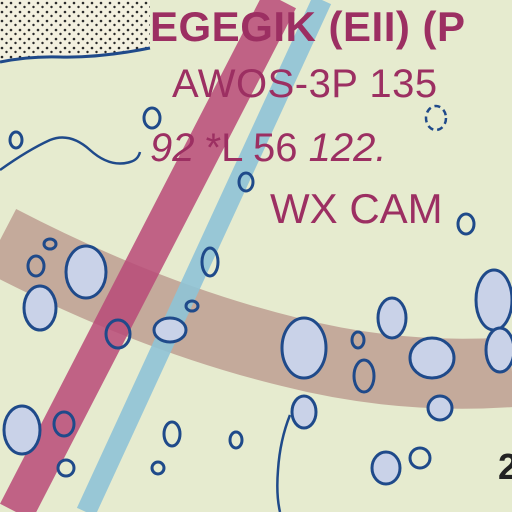  Describe the element at coordinates (75, 31) in the screenshot. I see `stippled-sand-area` at that location.